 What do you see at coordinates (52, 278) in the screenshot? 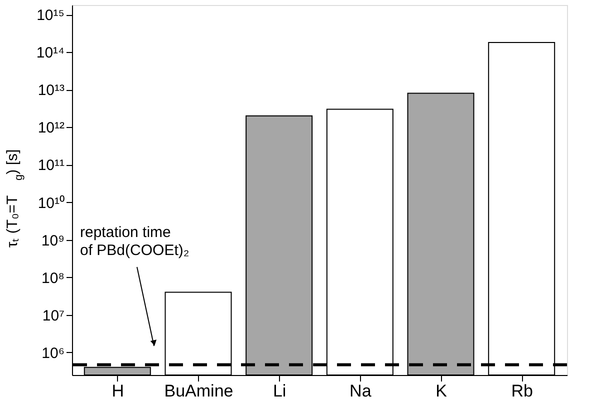
I see `y-tick-label: 10⁸` at bounding box center [52, 278].